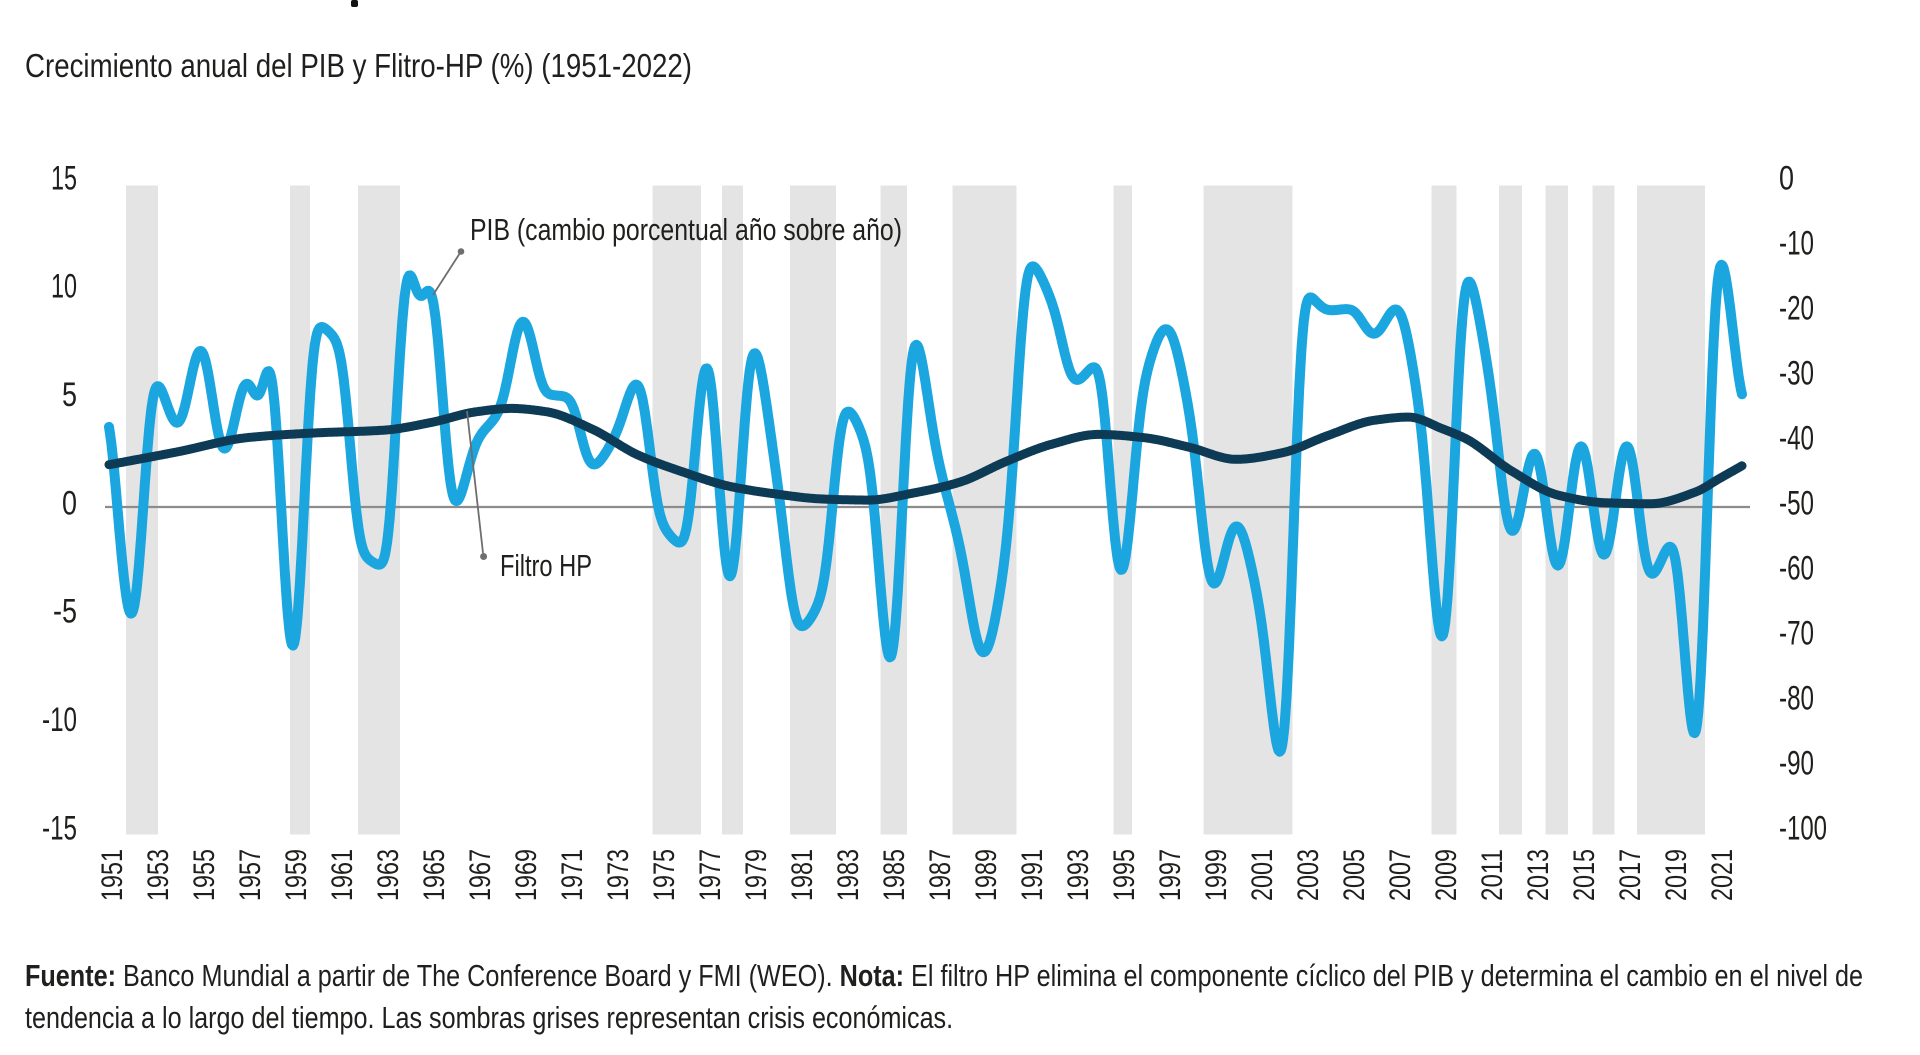 This screenshot has height=1055, width=1920. I want to click on svg-text: 1993, so click(1078, 875).